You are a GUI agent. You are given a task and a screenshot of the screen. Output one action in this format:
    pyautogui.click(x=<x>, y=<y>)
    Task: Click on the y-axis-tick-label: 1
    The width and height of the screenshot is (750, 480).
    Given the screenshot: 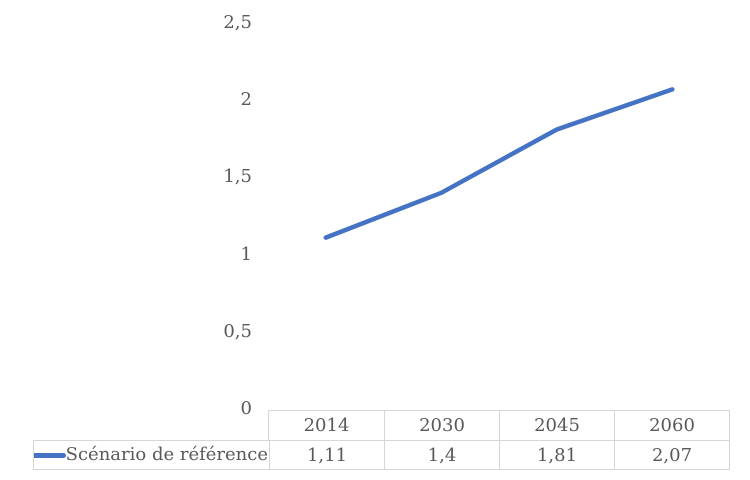 What is the action you would take?
    pyautogui.click(x=246, y=254)
    